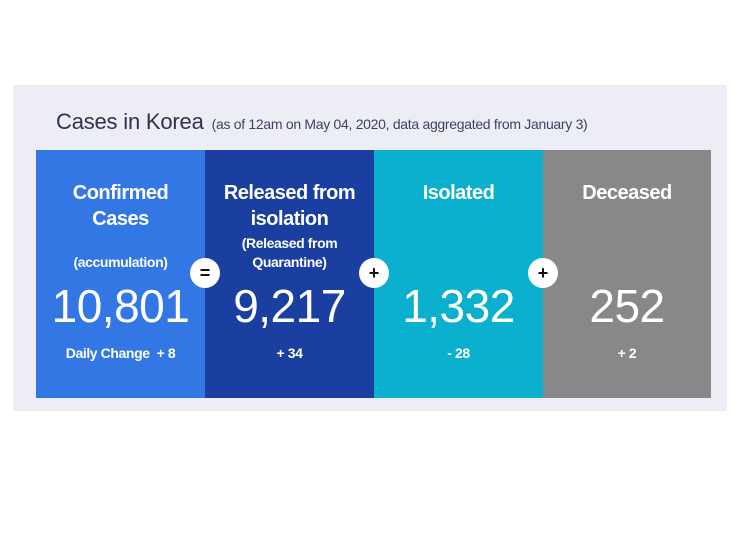 The height and width of the screenshot is (534, 750). Describe the element at coordinates (205, 273) in the screenshot. I see `equals-icon: =` at that location.